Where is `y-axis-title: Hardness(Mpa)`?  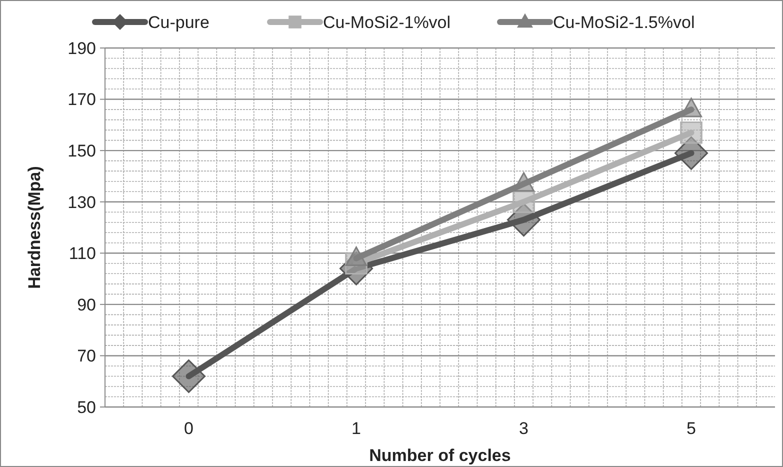
y-axis-title: Hardness(Mpa) is located at coordinates (34, 227).